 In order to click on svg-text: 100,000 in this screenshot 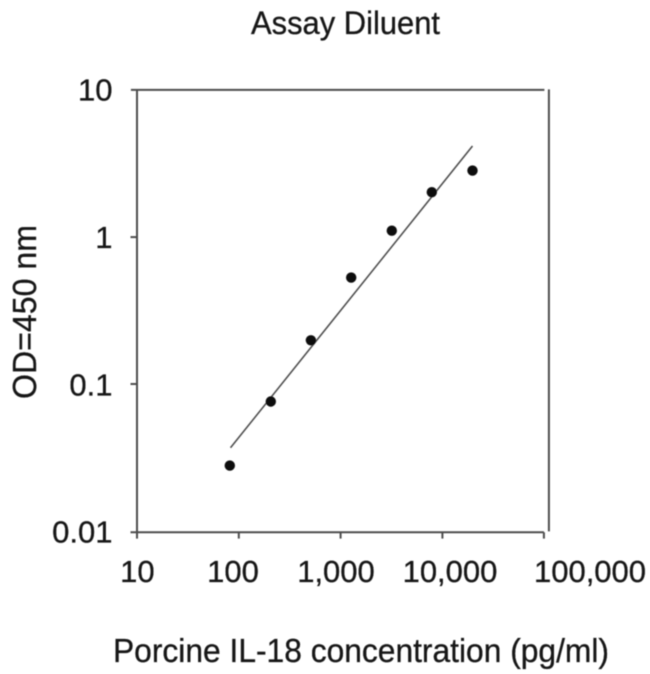, I will do `click(590, 571)`.